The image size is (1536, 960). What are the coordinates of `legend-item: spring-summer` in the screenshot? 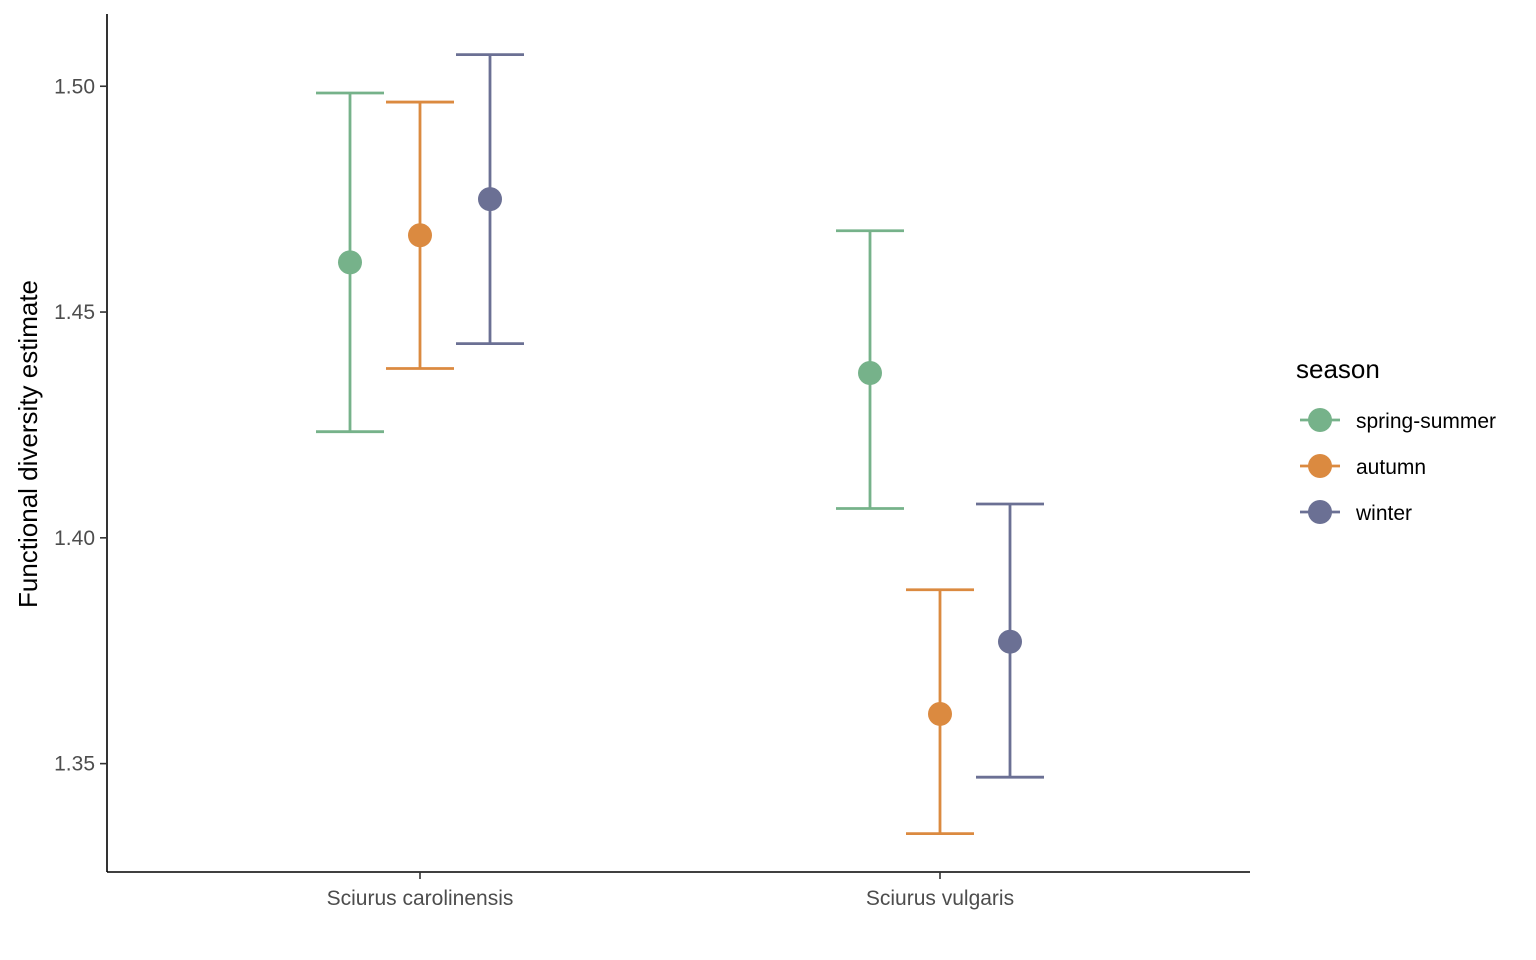 It's located at (1398, 420).